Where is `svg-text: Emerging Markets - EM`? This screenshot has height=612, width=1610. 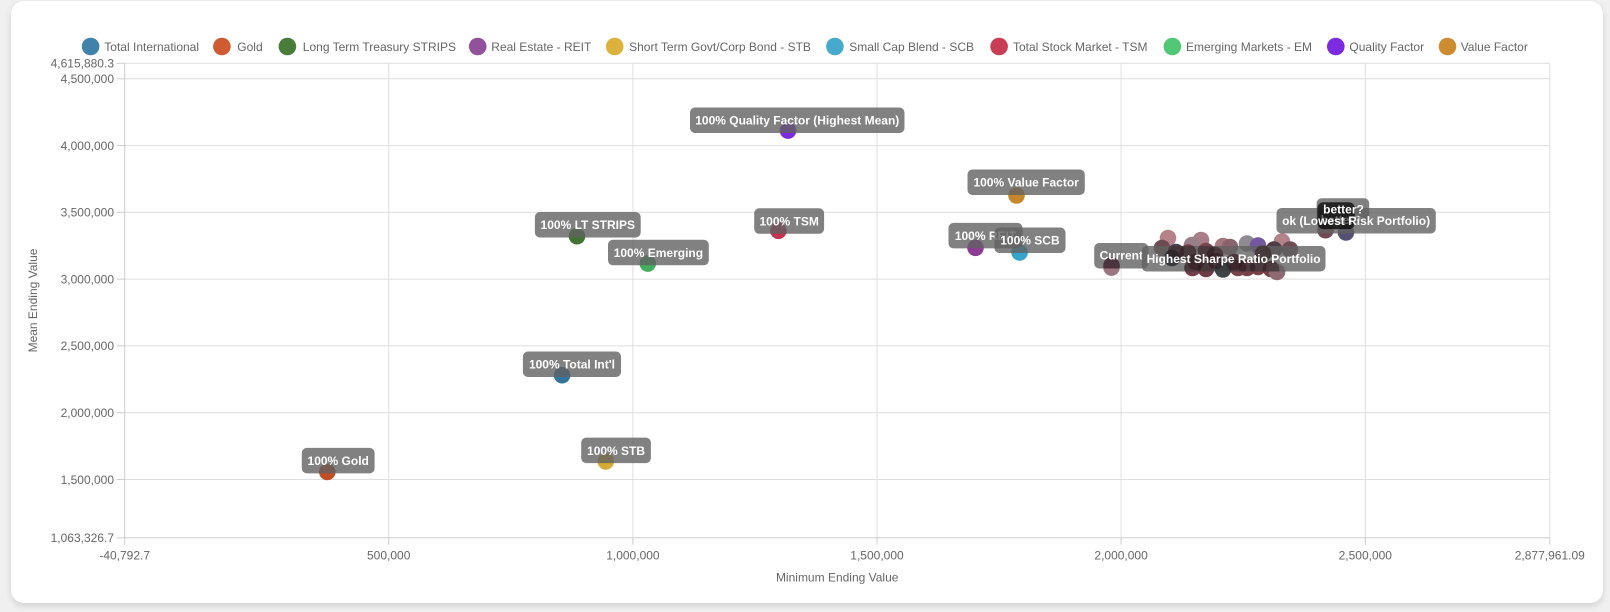 svg-text: Emerging Markets - EM is located at coordinates (1249, 47).